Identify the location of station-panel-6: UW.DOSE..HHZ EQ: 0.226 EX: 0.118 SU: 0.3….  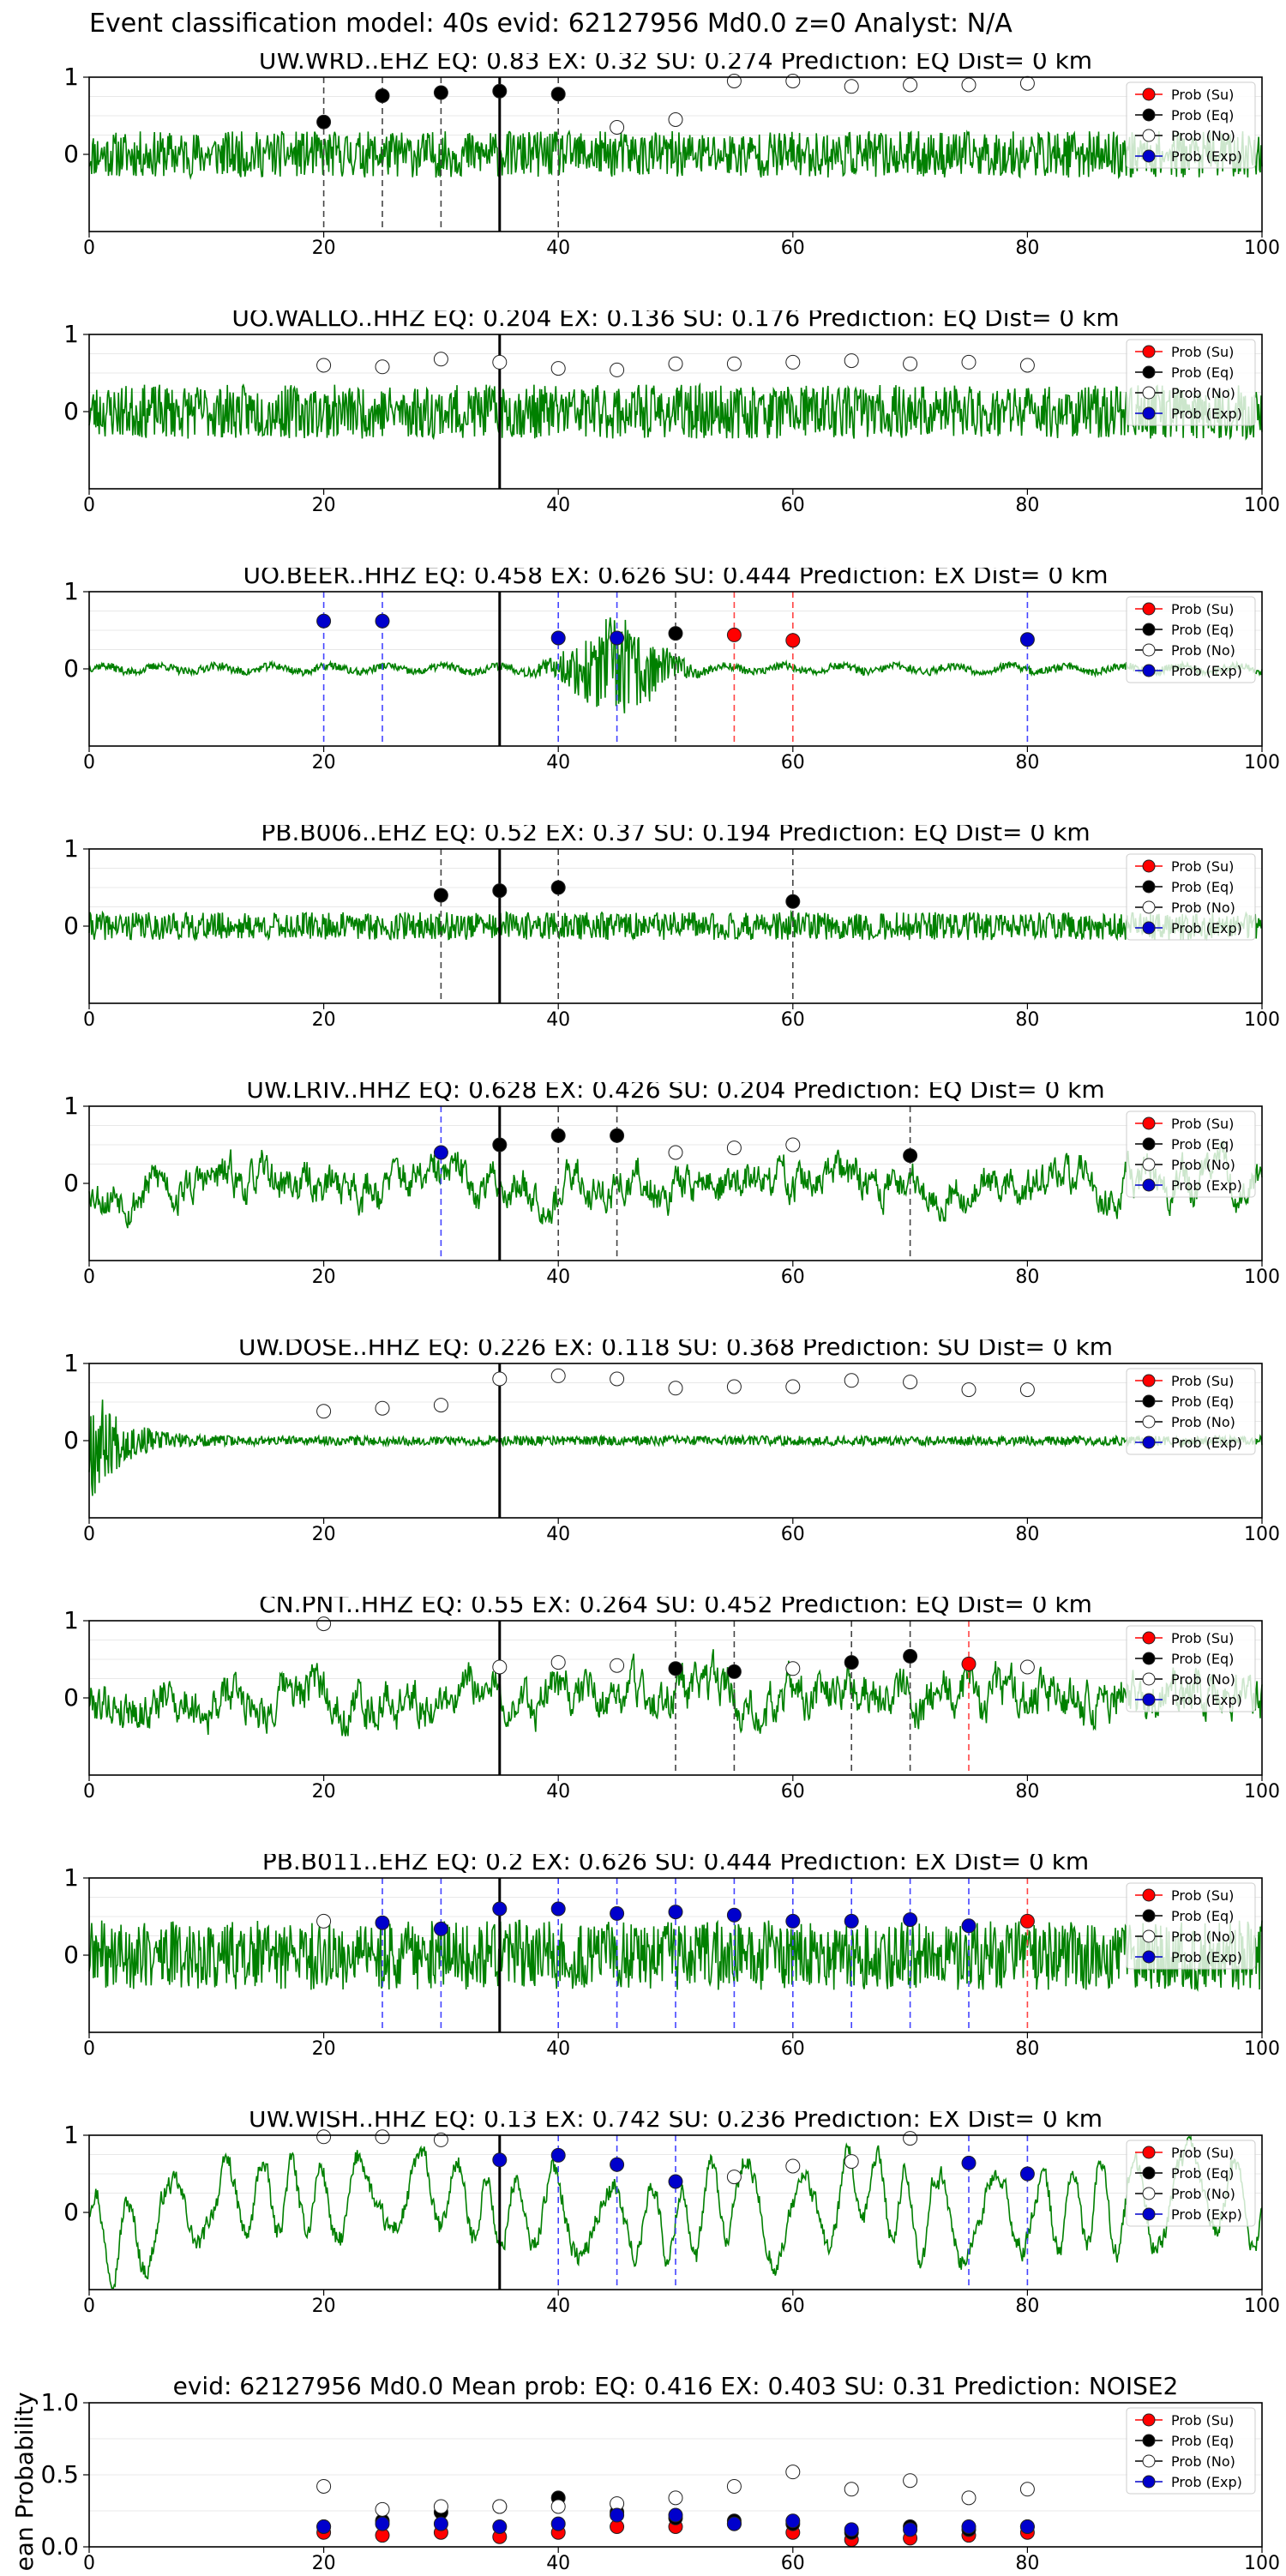
(643, 1453).